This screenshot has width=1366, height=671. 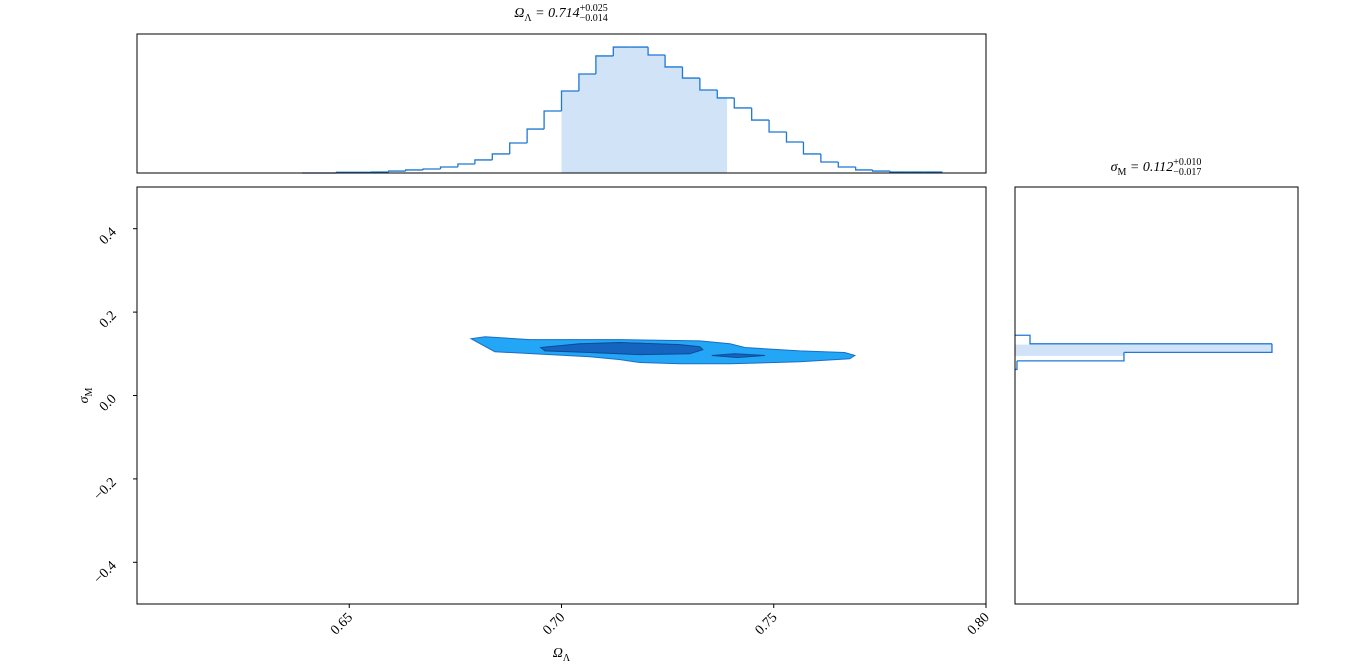 I want to click on y-axis-label: σM, so click(x=86, y=396).